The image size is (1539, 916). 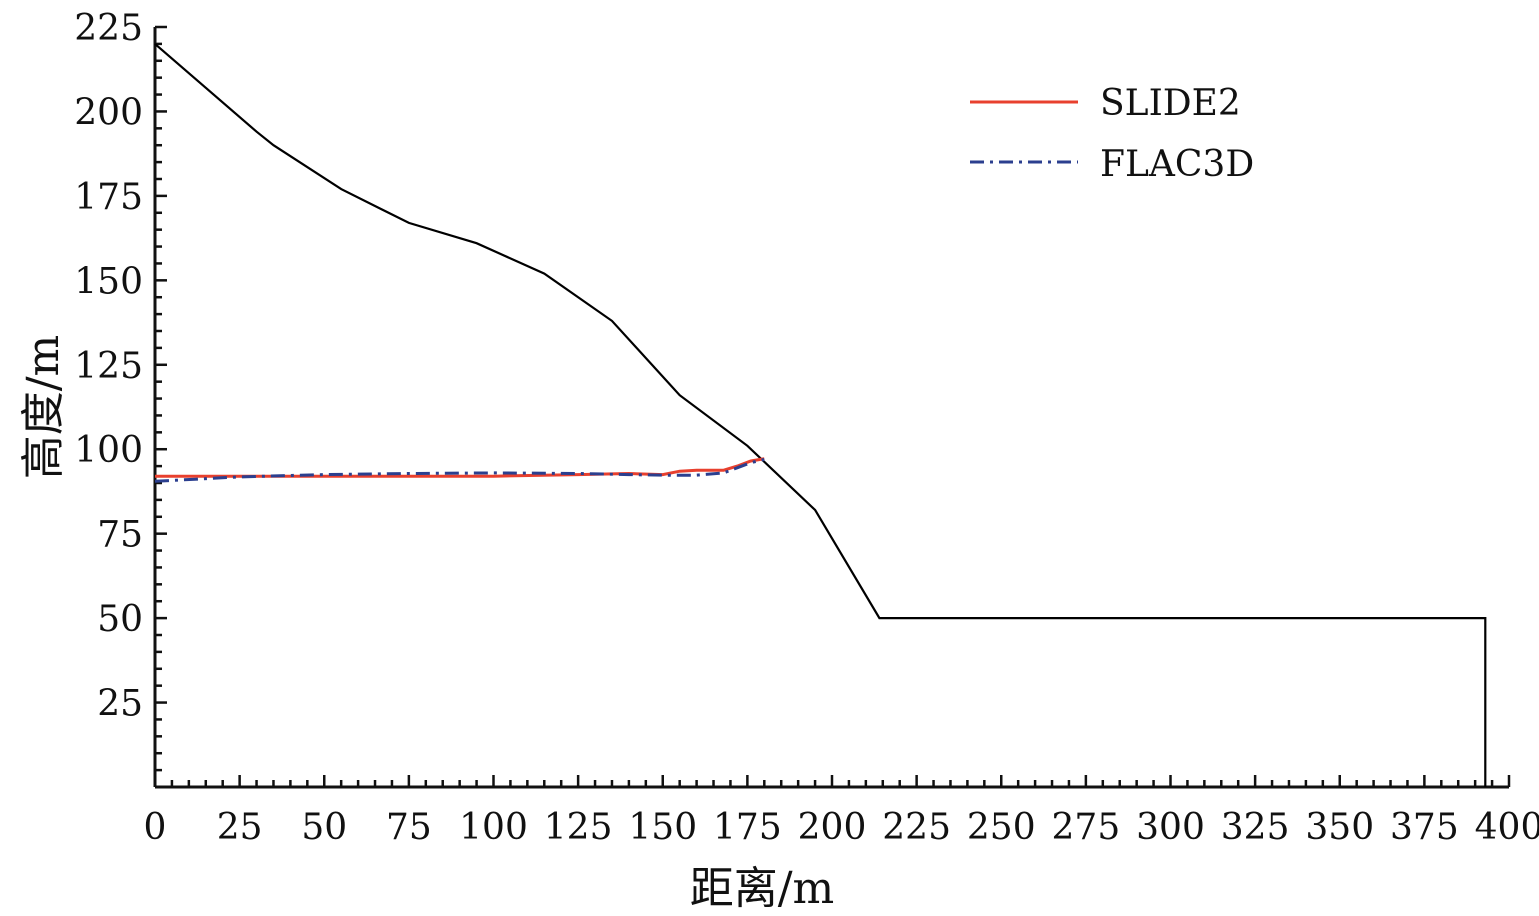 What do you see at coordinates (1255, 827) in the screenshot?
I see `x-tick-label: 325` at bounding box center [1255, 827].